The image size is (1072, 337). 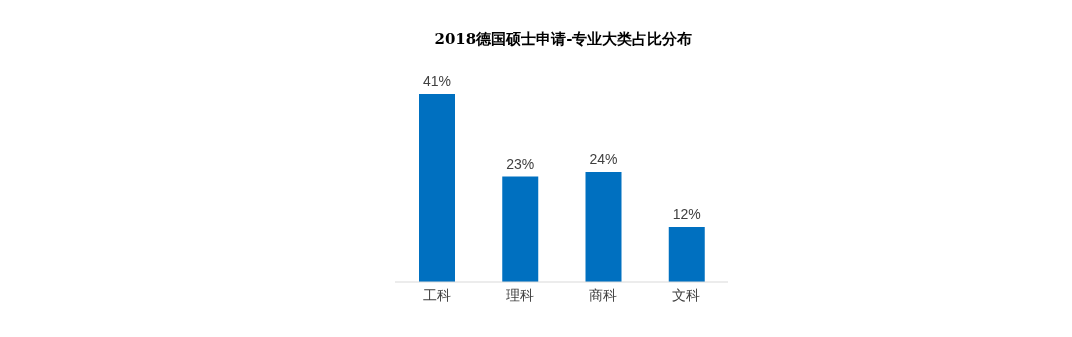 I want to click on data-label: 41%, so click(x=437, y=81).